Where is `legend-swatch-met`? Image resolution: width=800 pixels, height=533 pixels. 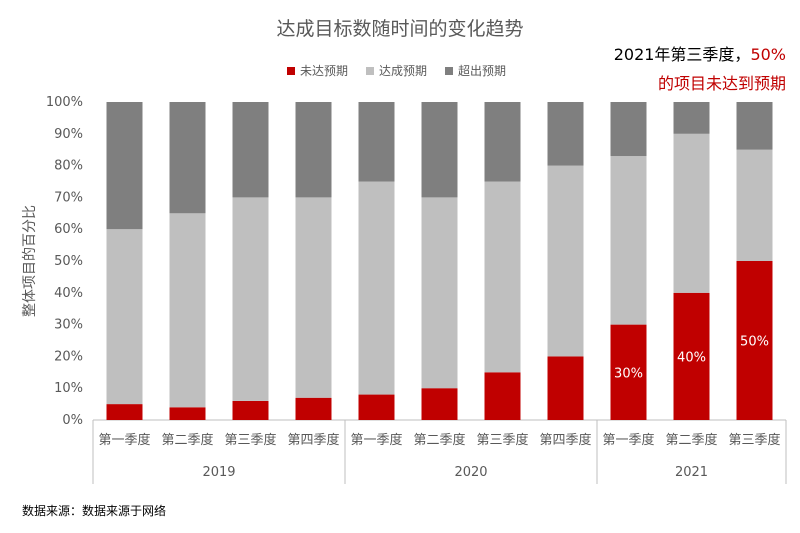
legend-swatch-met is located at coordinates (370, 70).